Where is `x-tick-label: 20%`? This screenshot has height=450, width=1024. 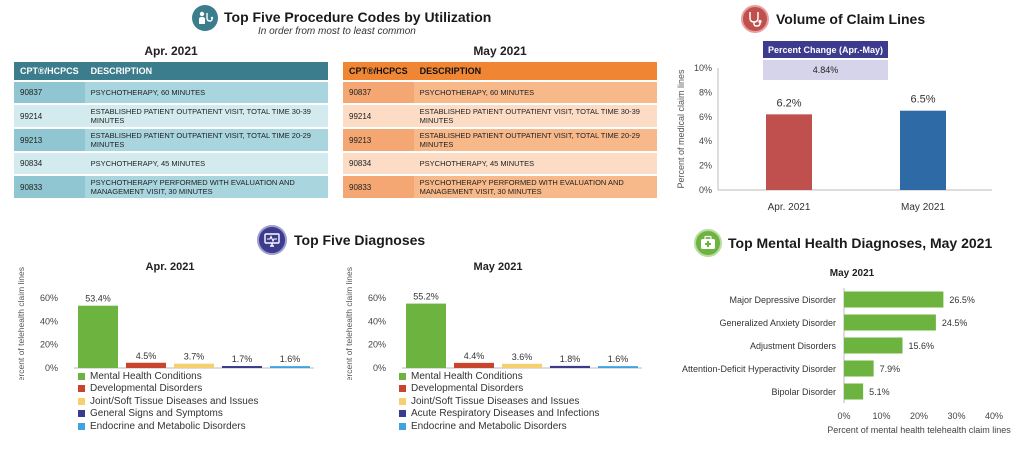 x-tick-label: 20% is located at coordinates (919, 416).